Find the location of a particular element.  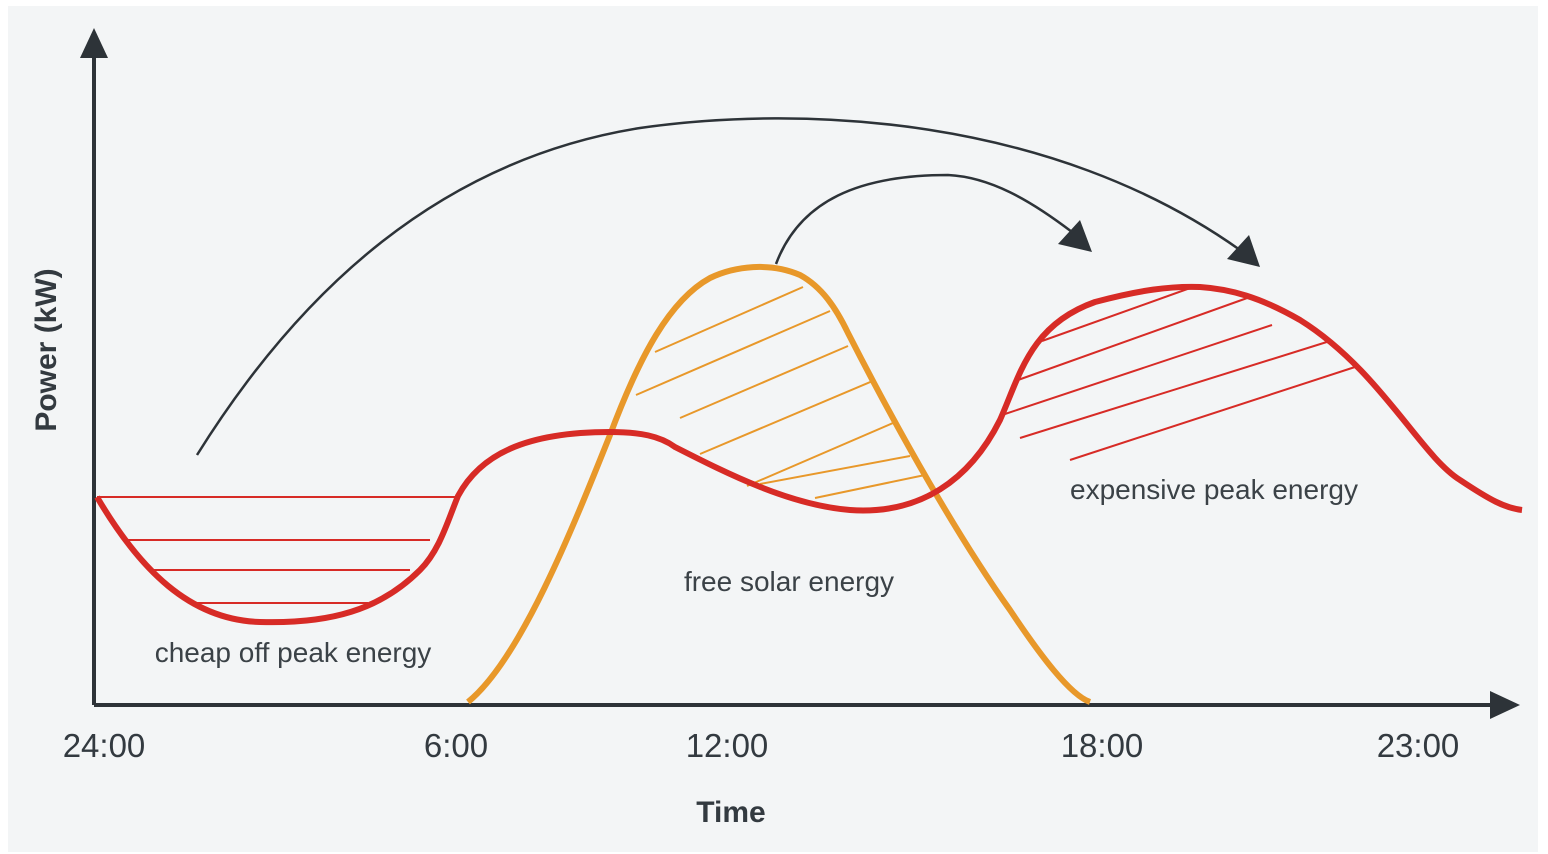

arrow-off-peak-to-peak-head is located at coordinates (1243, 251).